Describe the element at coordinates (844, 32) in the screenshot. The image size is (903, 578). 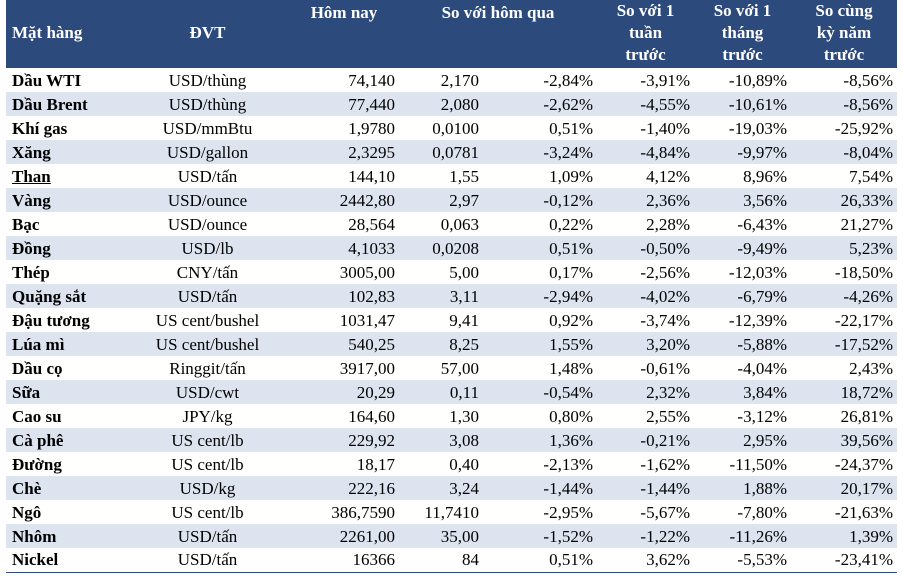
I see `header-vs-year-line2: kỳ năm` at that location.